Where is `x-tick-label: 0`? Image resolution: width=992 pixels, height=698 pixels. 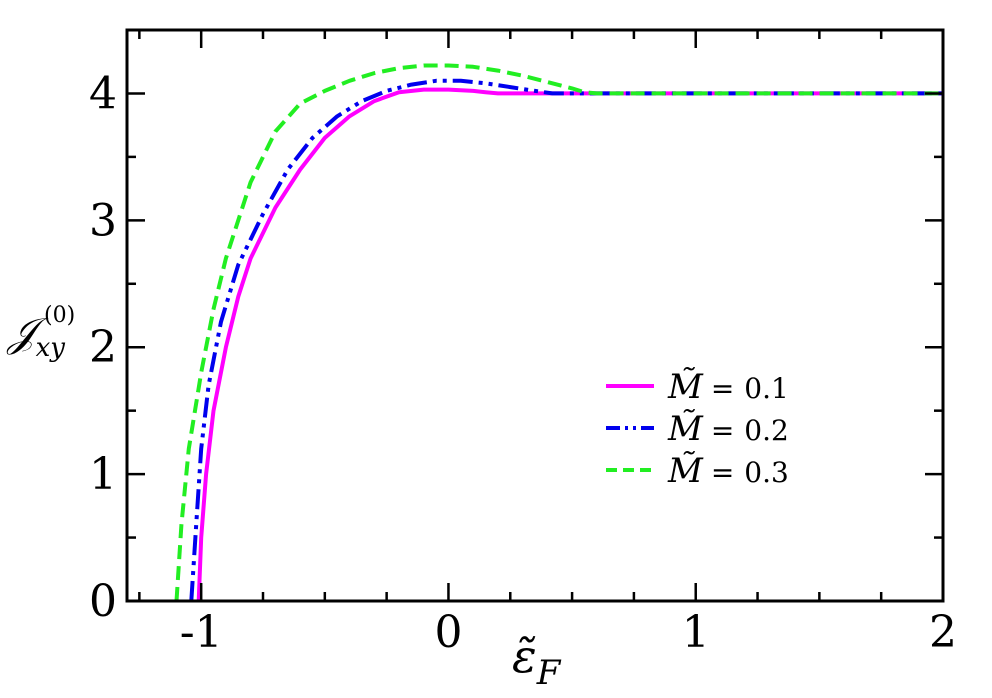
x-tick-label: 0 is located at coordinates (448, 632).